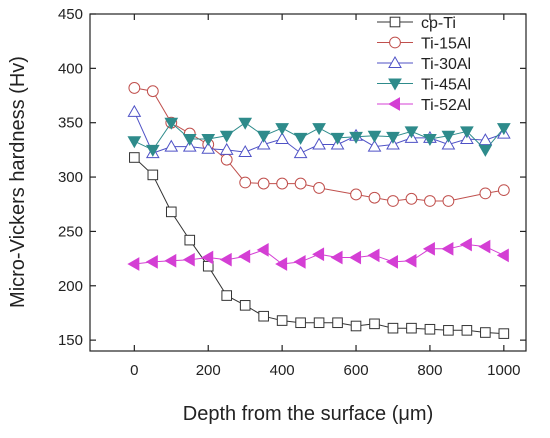  I want to click on y-tick-label: 200, so click(70, 286).